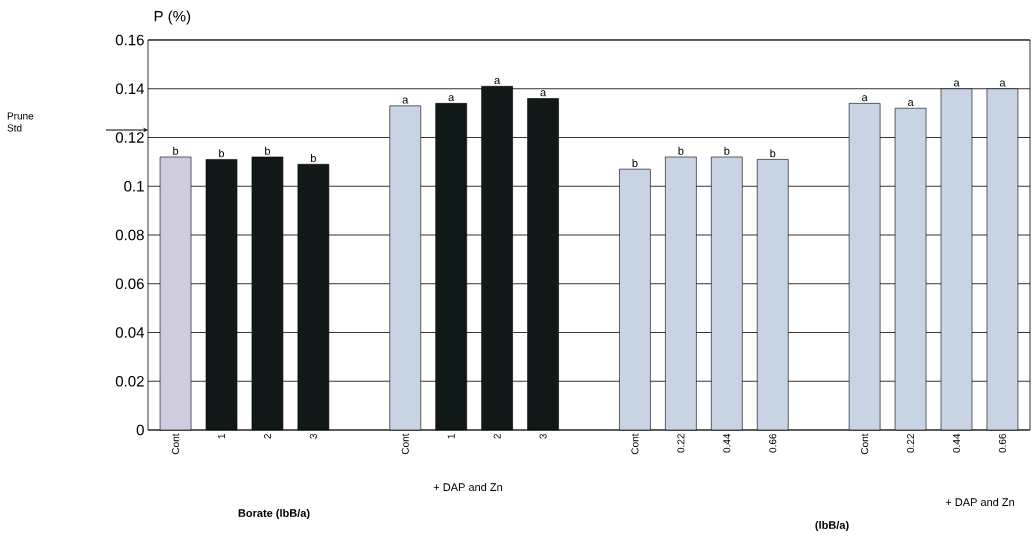  What do you see at coordinates (129, 137) in the screenshot?
I see `y-tick-label: 0.12` at bounding box center [129, 137].